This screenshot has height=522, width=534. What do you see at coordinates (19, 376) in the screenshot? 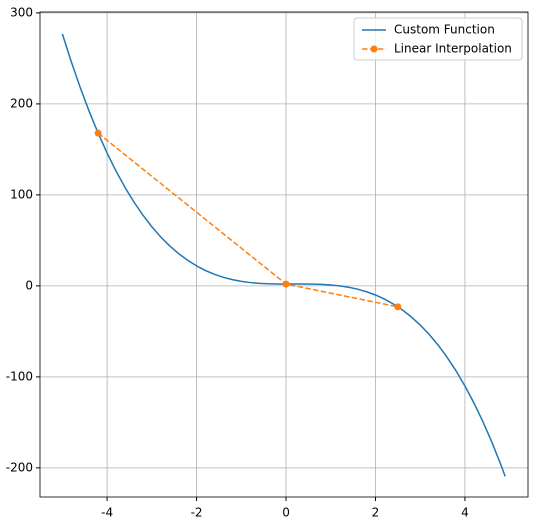
I see `y-tick-label: -100` at bounding box center [19, 376].